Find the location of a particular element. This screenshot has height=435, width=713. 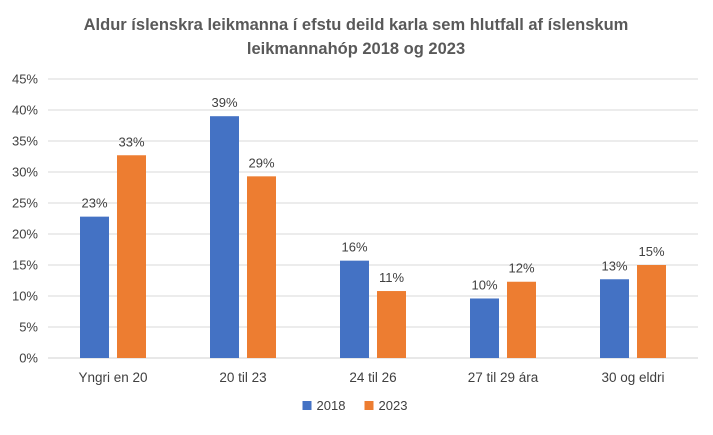

data-label: 10% is located at coordinates (484, 284).